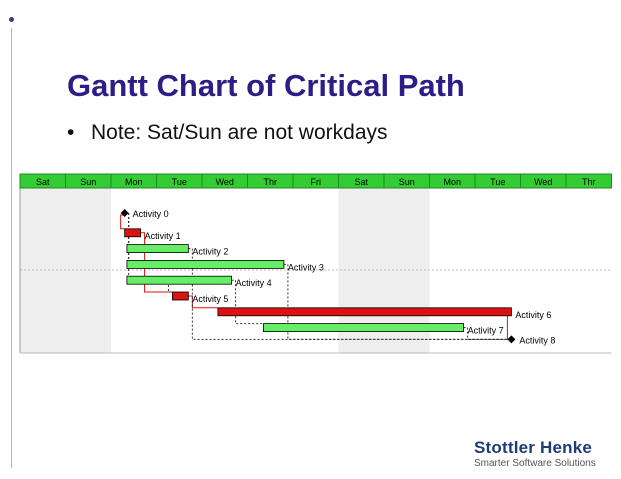 This screenshot has height=479, width=621. I want to click on activity-label: Activity 8, so click(537, 340).